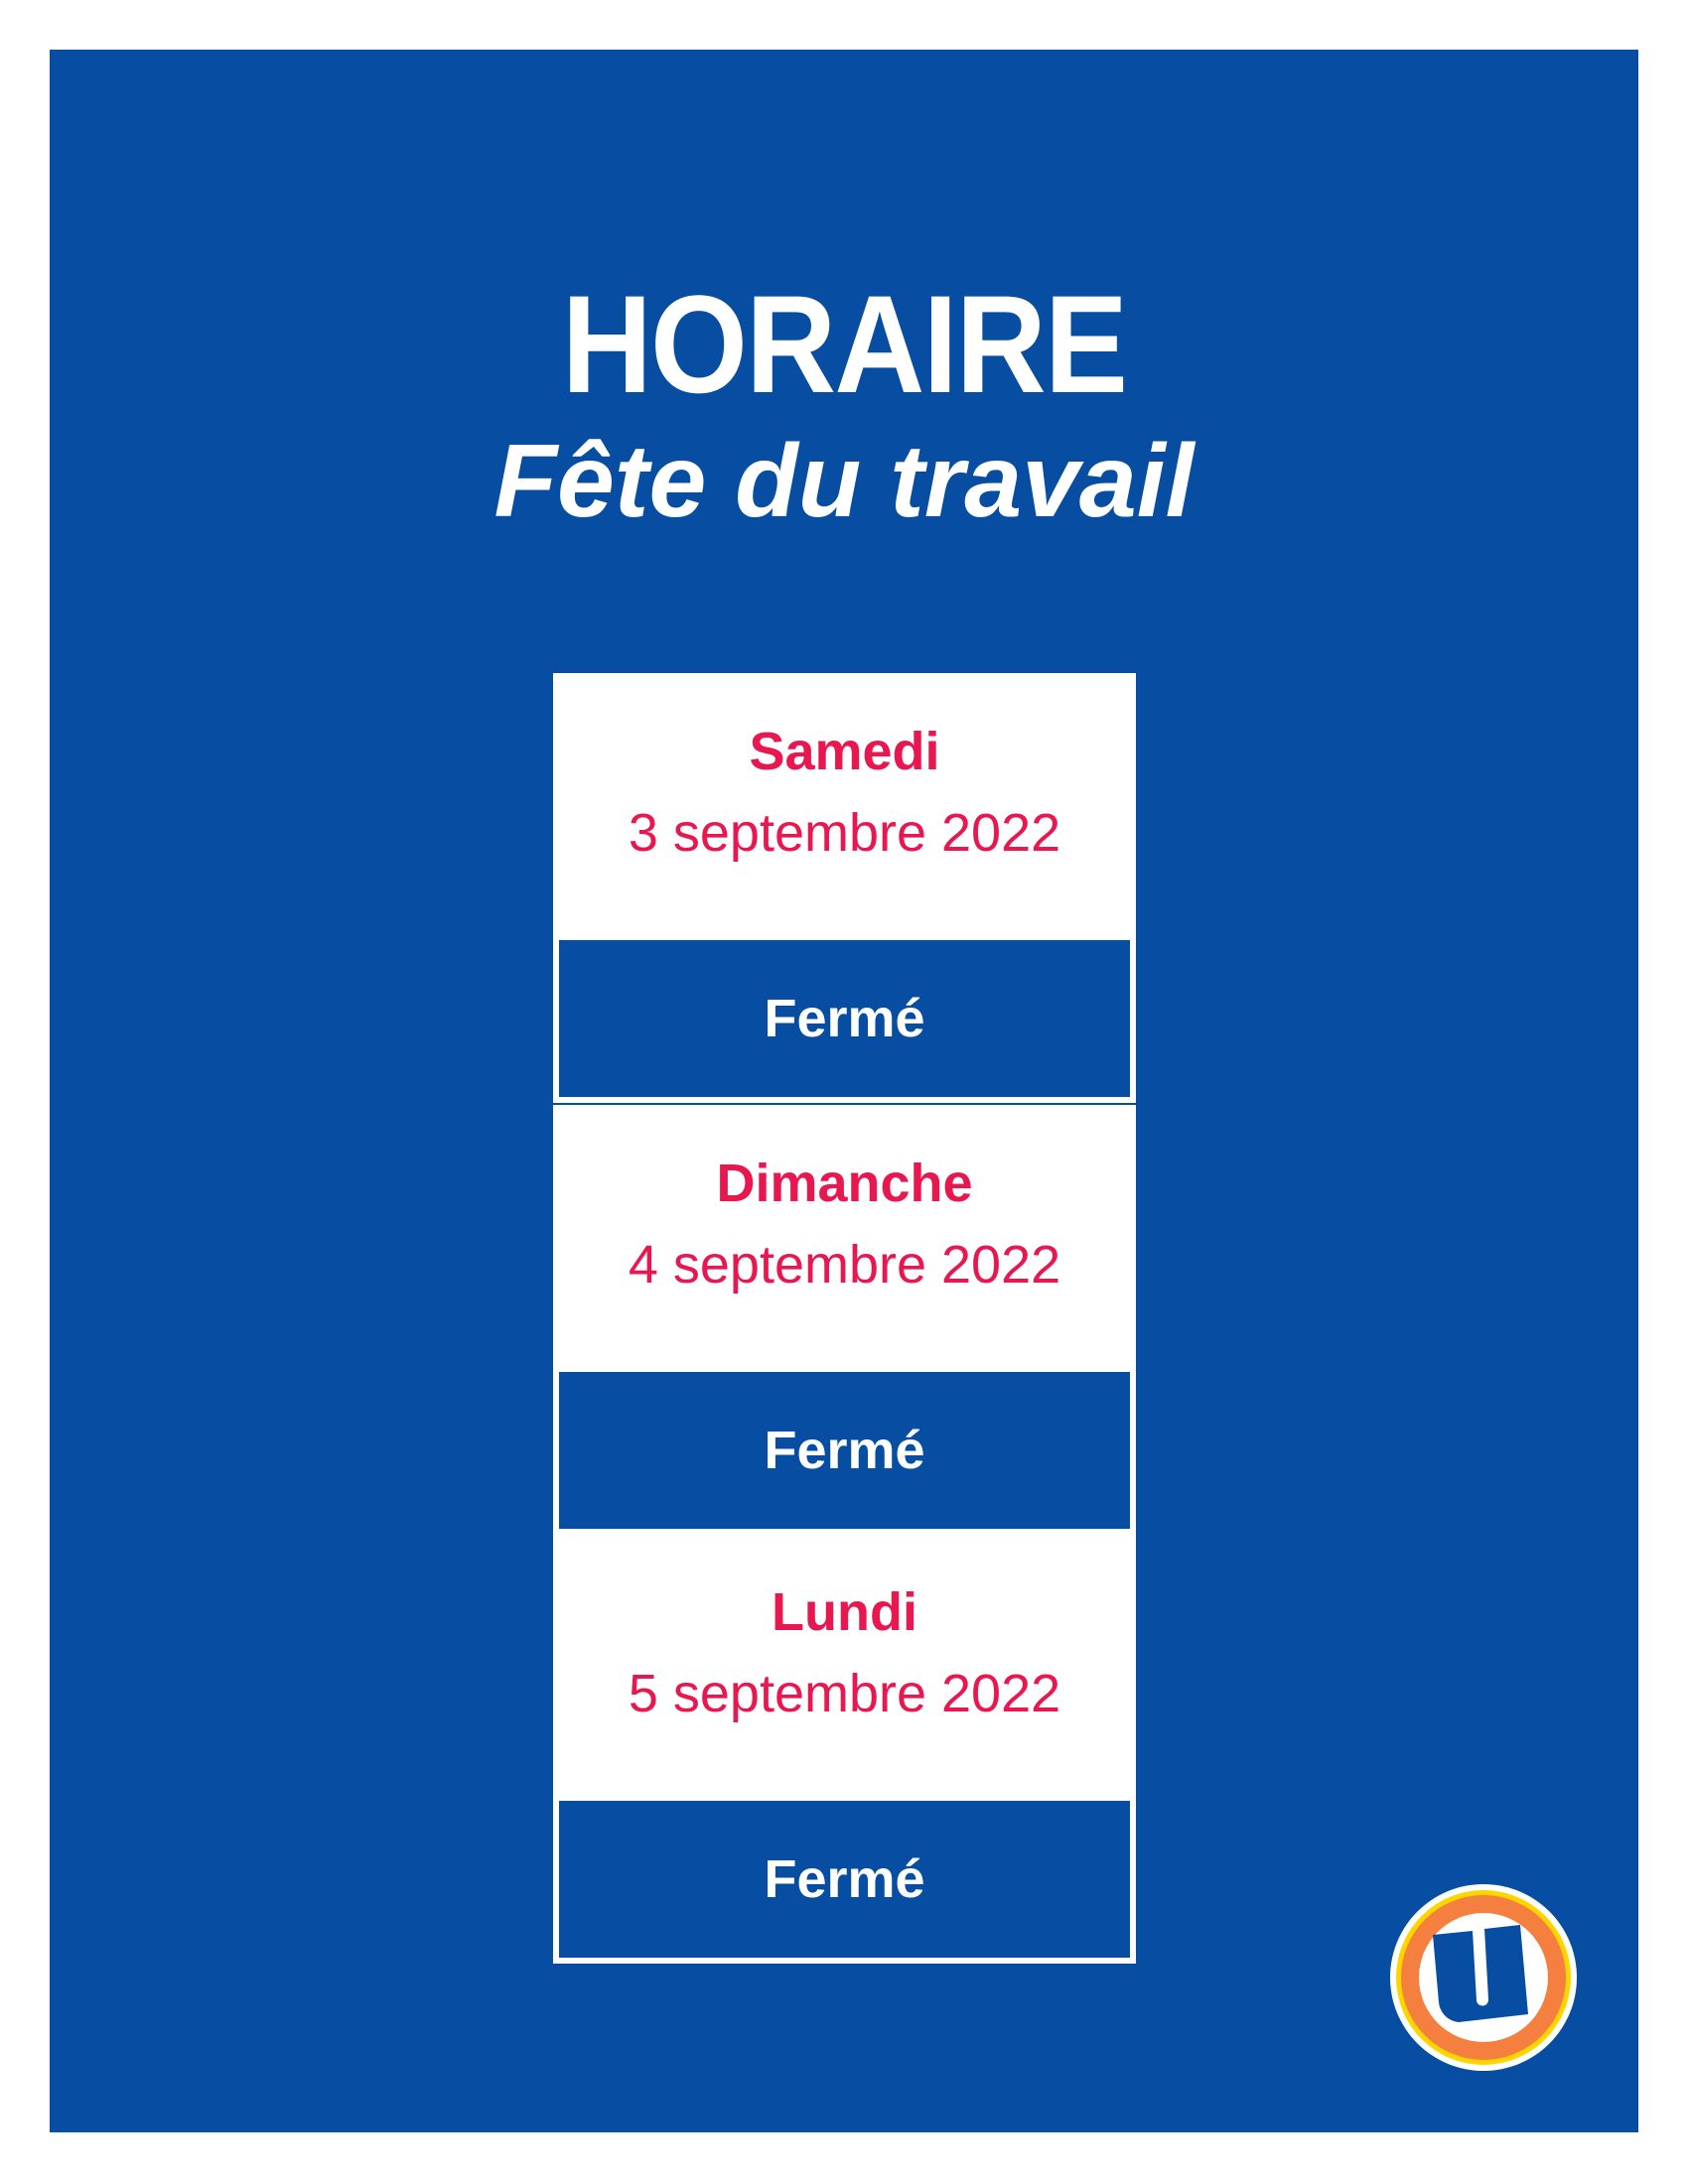 This screenshot has height=2184, width=1688. What do you see at coordinates (844, 481) in the screenshot?
I see `page-subtitle: Fête du travail` at bounding box center [844, 481].